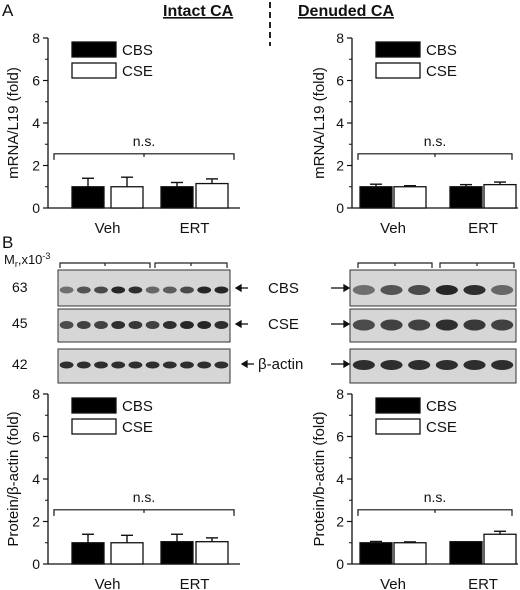 Image resolution: width=520 pixels, height=590 pixels. What do you see at coordinates (191, 265) in the screenshot?
I see `lane-bracket-ert-left` at bounding box center [191, 265].